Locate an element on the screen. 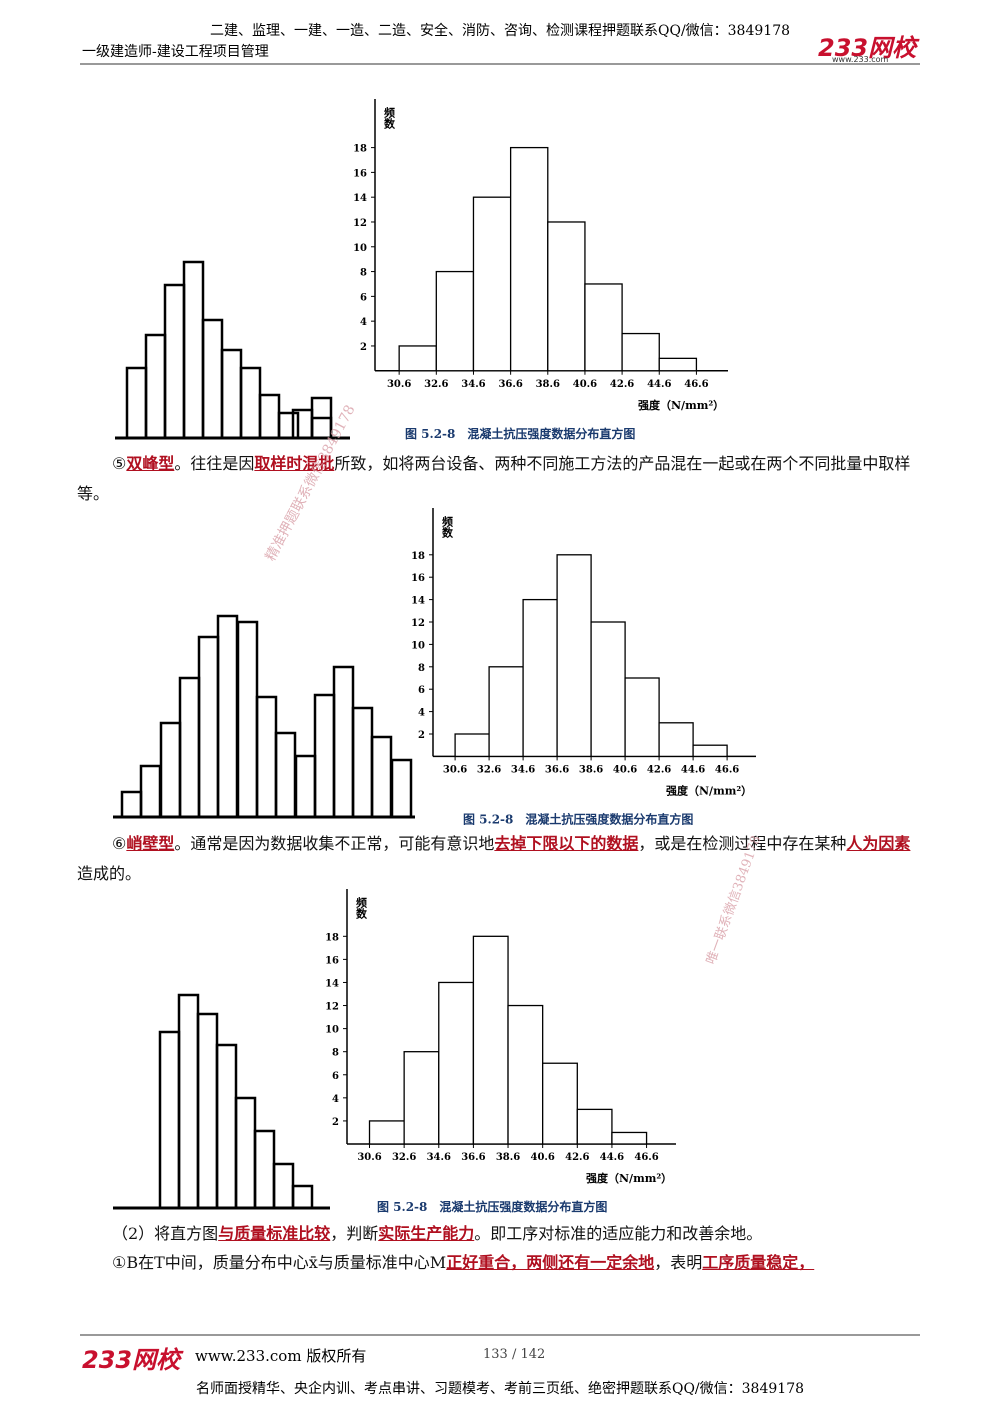  text: 。通常是因为数据收集不正常，可能有意识地 is located at coordinates (334, 843).